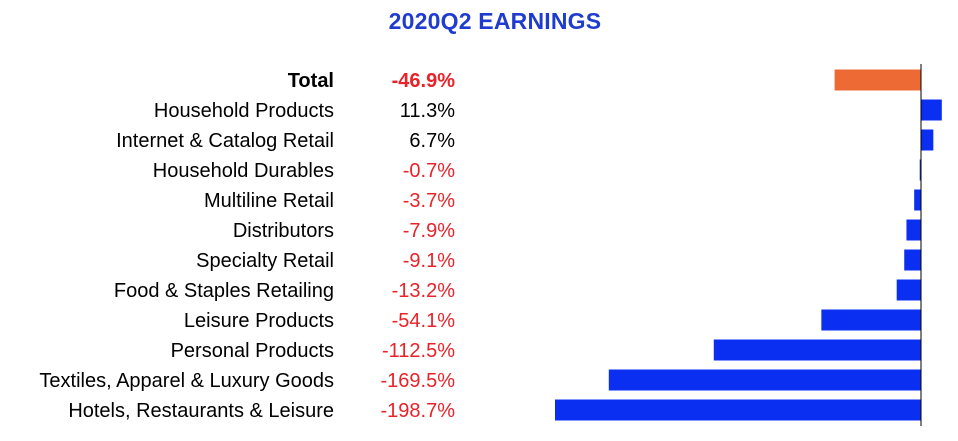 This screenshot has width=958, height=441. I want to click on category-label: Textiles, Apparel & Luxury Goods, so click(186, 381).